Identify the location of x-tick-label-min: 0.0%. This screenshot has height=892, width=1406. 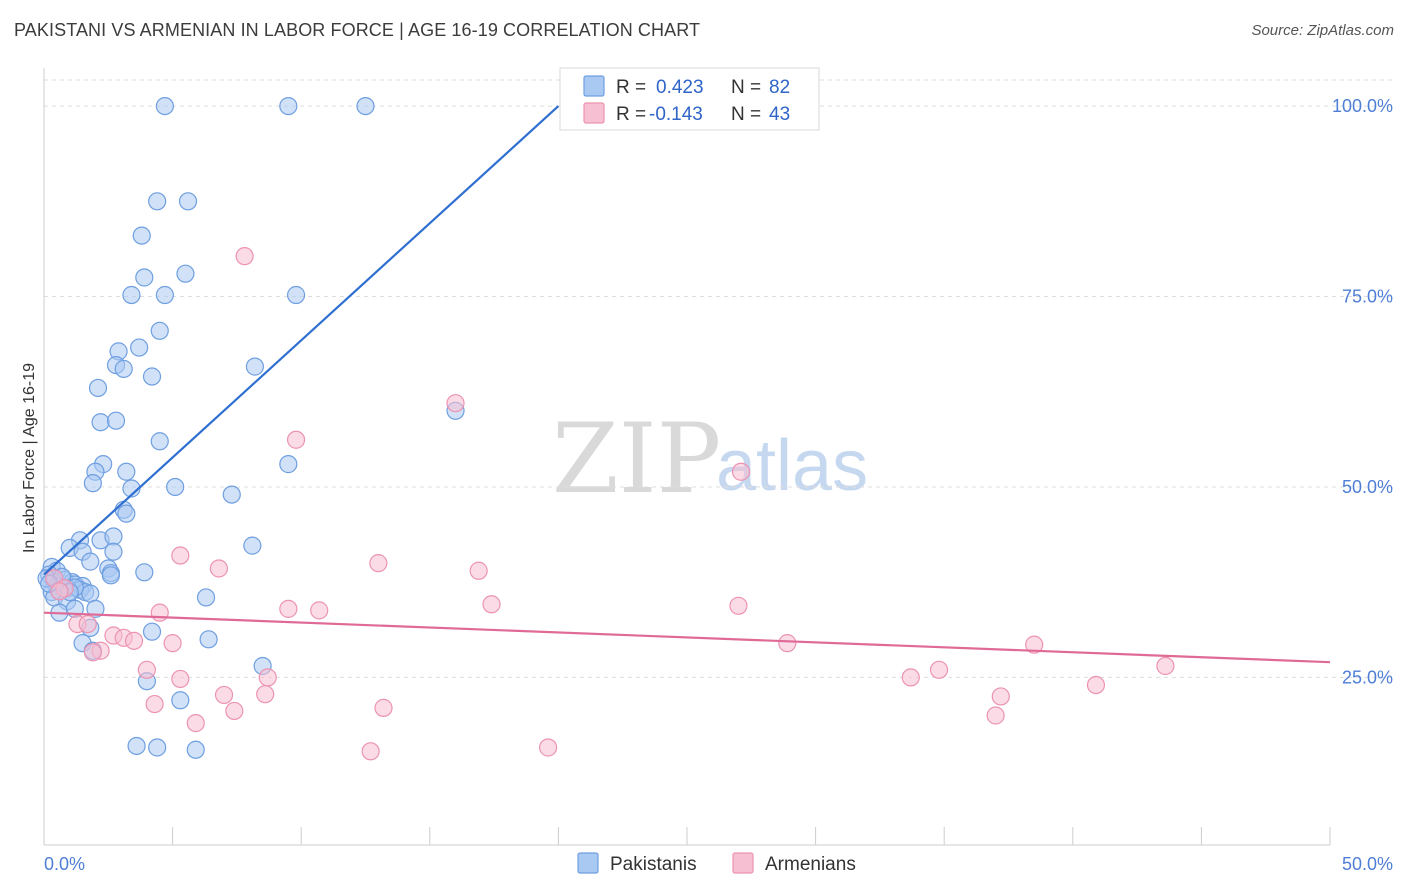
(64, 864).